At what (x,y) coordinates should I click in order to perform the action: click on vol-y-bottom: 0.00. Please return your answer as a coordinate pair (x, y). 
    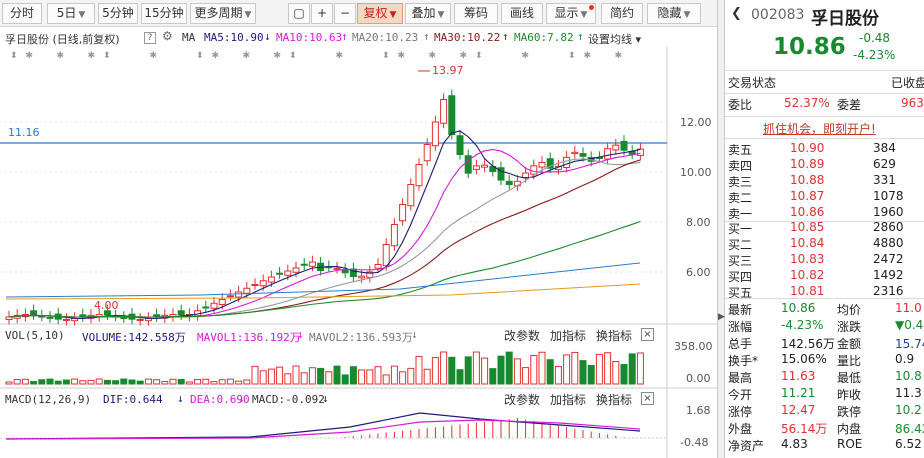
    Looking at the image, I should click on (698, 378).